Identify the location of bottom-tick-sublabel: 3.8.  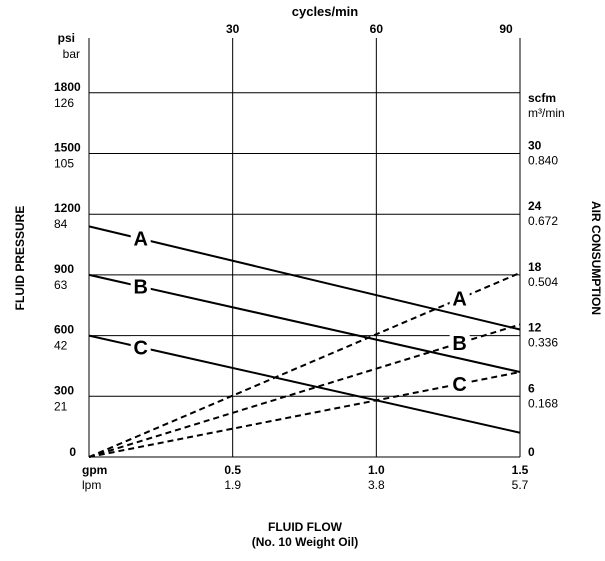
(376, 485).